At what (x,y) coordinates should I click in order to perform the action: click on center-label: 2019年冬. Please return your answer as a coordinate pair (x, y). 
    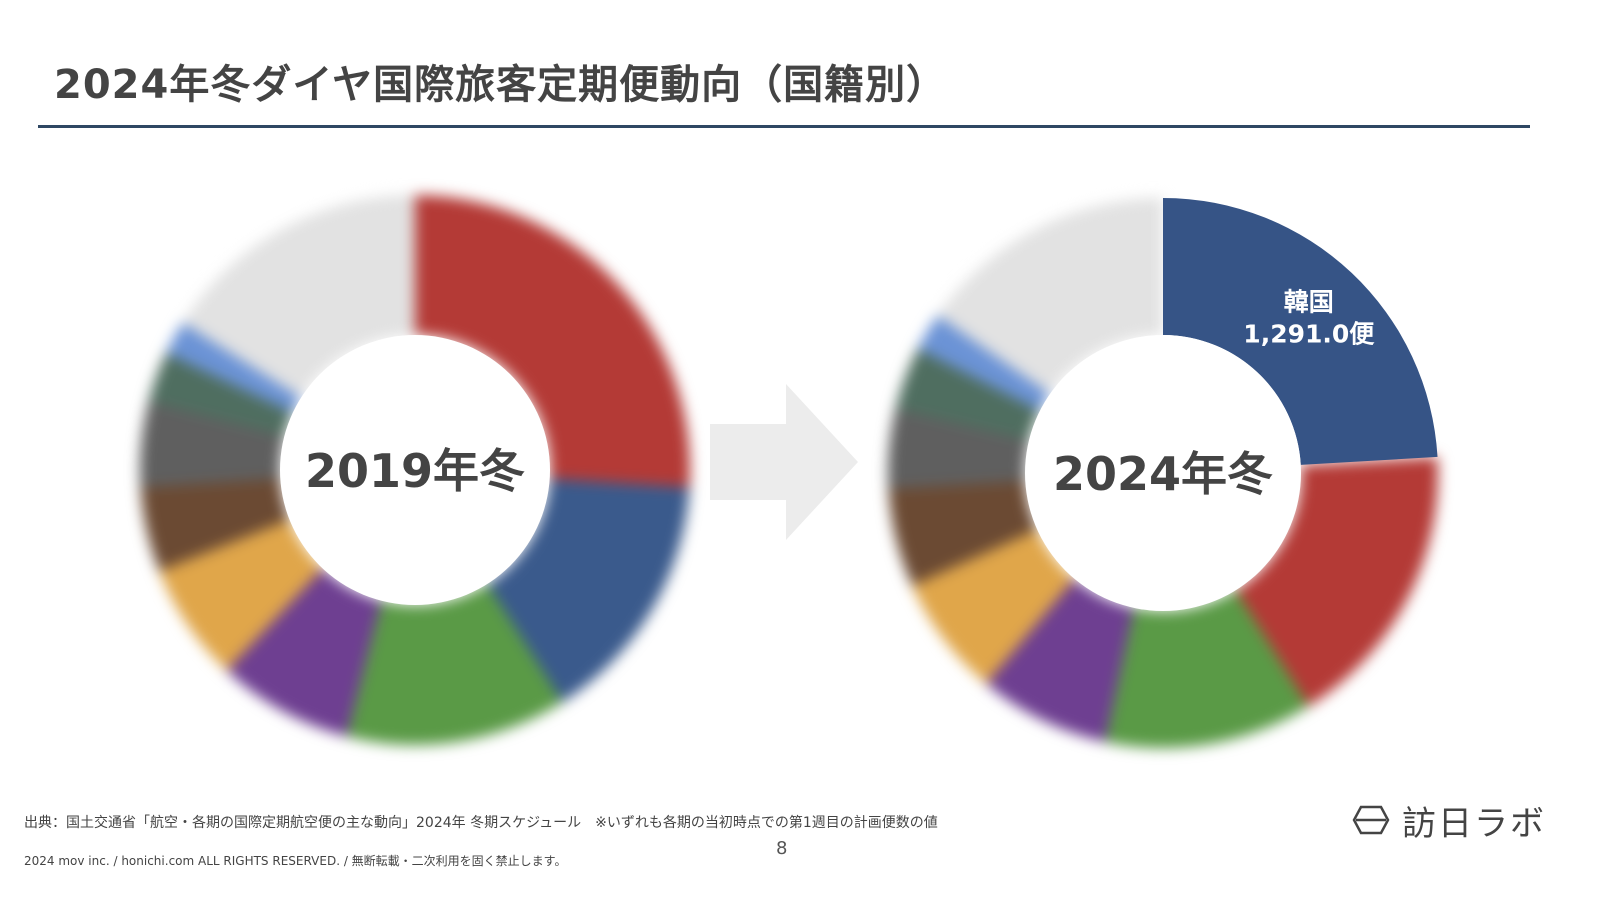
    Looking at the image, I should click on (415, 471).